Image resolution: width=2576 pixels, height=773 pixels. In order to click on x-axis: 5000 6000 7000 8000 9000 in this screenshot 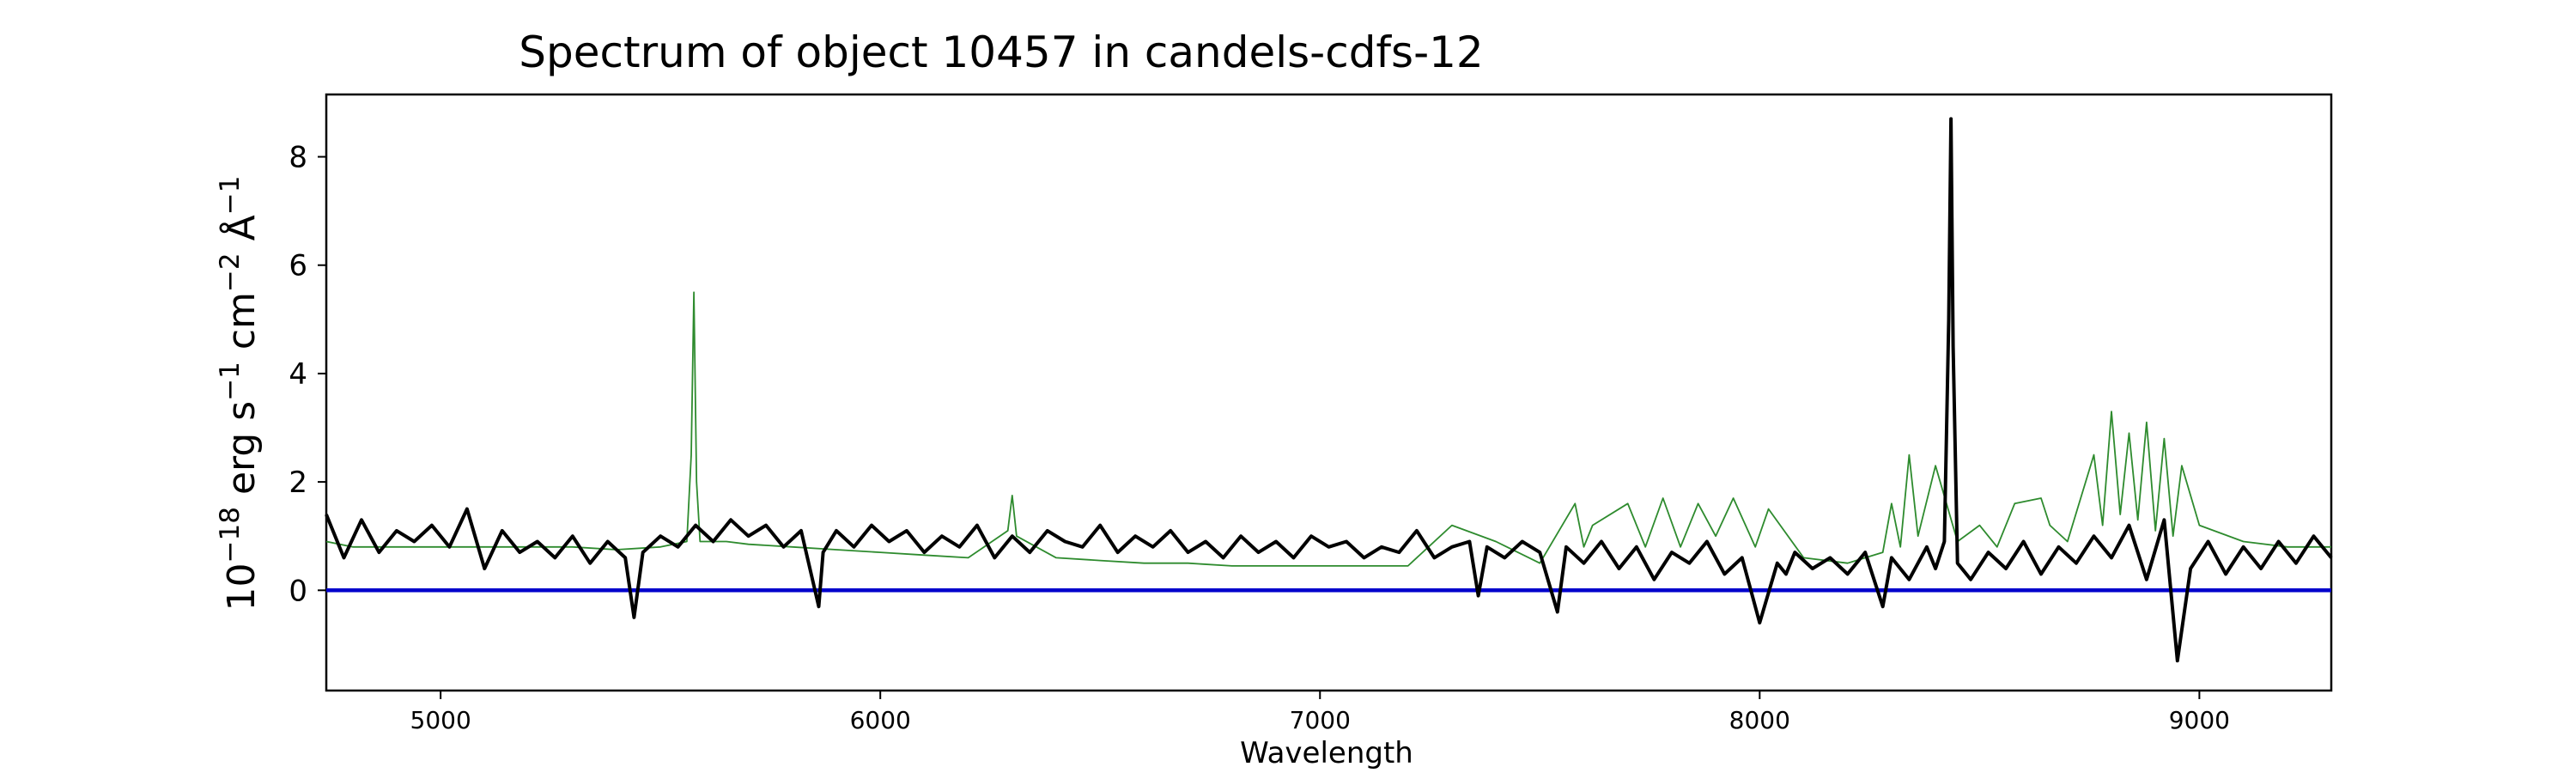, I will do `click(1320, 712)`.